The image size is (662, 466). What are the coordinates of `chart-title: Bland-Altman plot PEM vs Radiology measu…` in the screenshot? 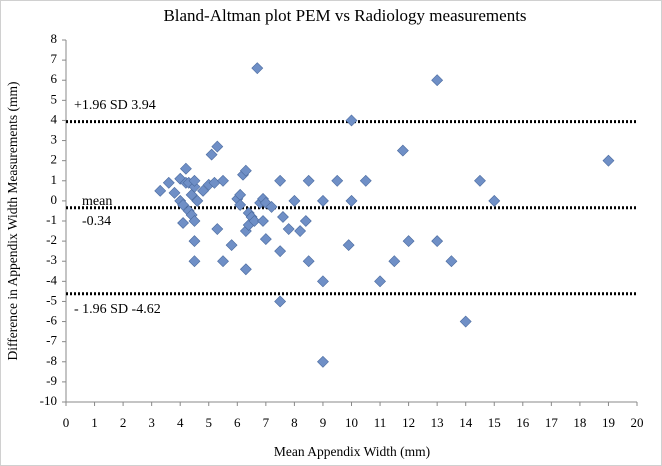 It's located at (344, 15).